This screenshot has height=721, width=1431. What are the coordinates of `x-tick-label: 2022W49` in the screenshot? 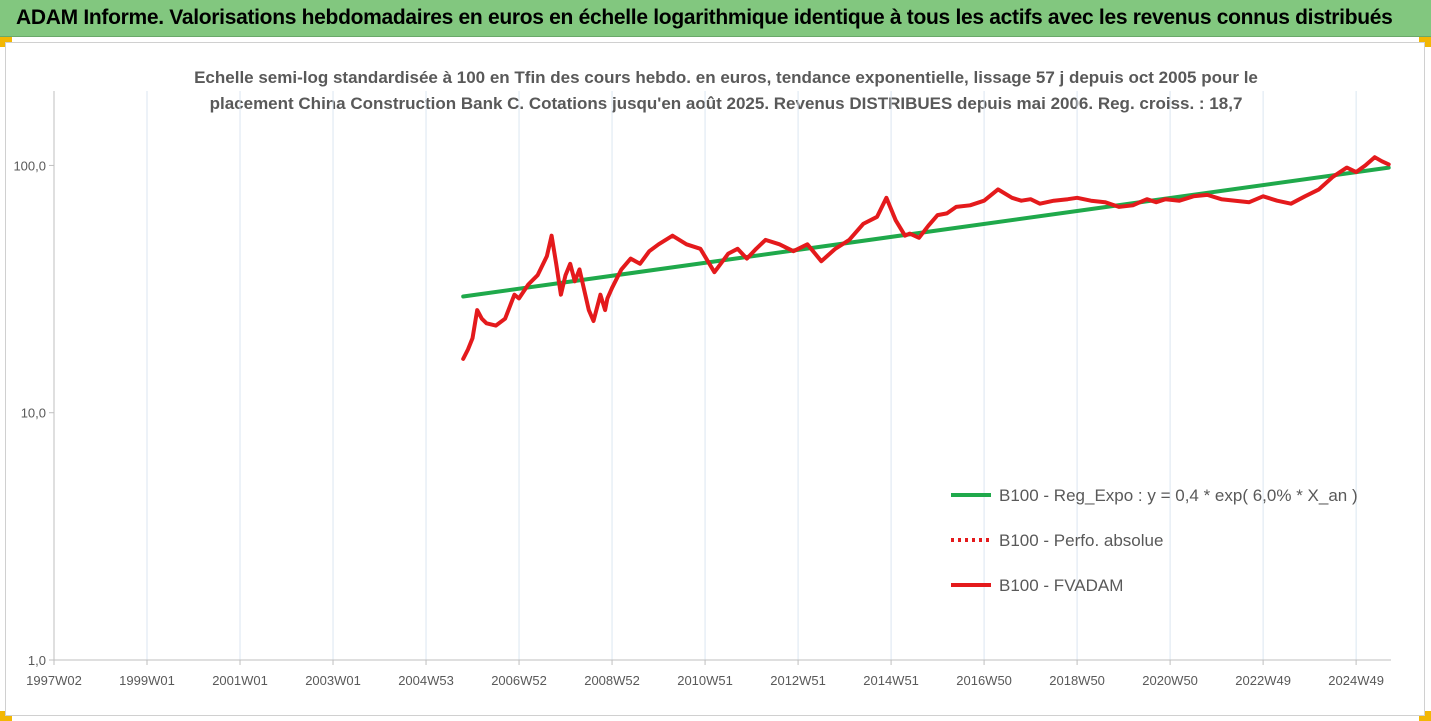 It's located at (1263, 680).